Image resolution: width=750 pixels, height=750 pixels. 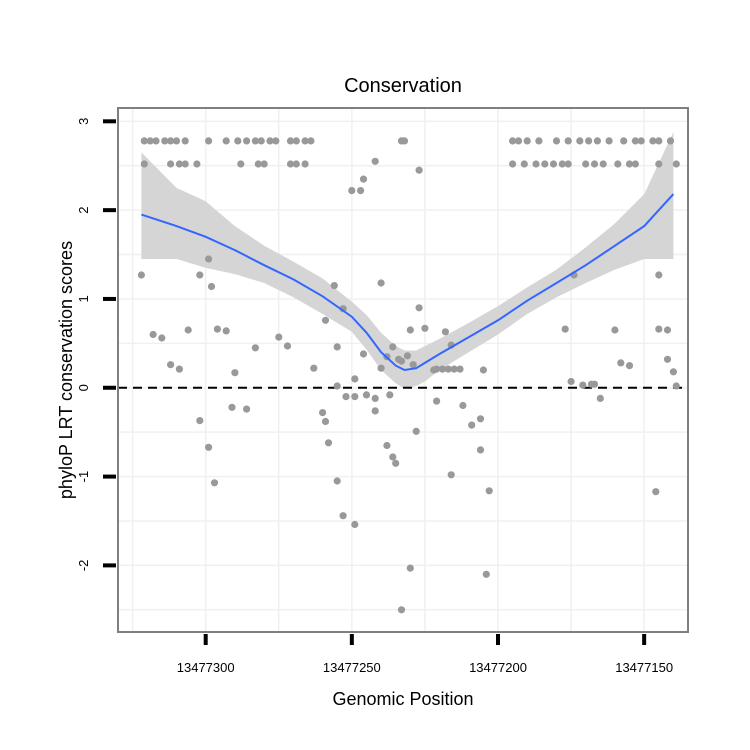 What do you see at coordinates (498, 667) in the screenshot?
I see `x-tick-label: 13477200` at bounding box center [498, 667].